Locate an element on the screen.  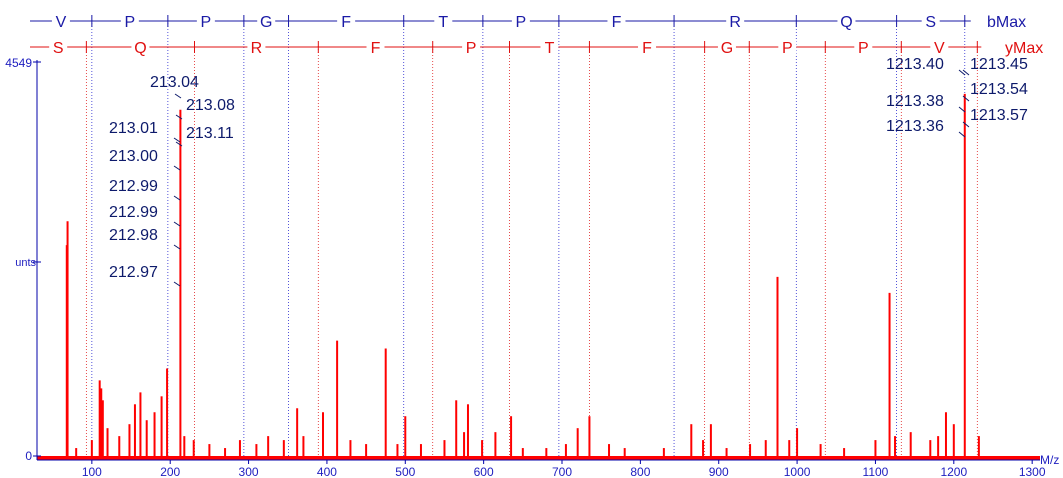
y-residue-10: V is located at coordinates (939, 48).